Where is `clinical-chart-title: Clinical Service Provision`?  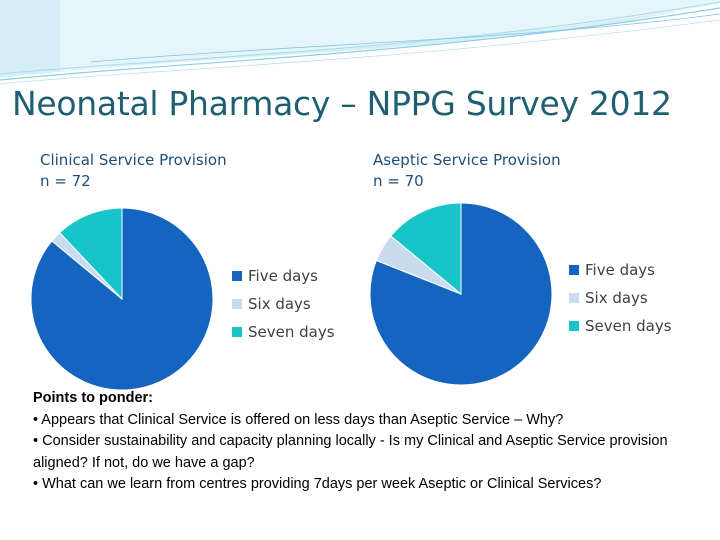 clinical-chart-title: Clinical Service Provision is located at coordinates (133, 160).